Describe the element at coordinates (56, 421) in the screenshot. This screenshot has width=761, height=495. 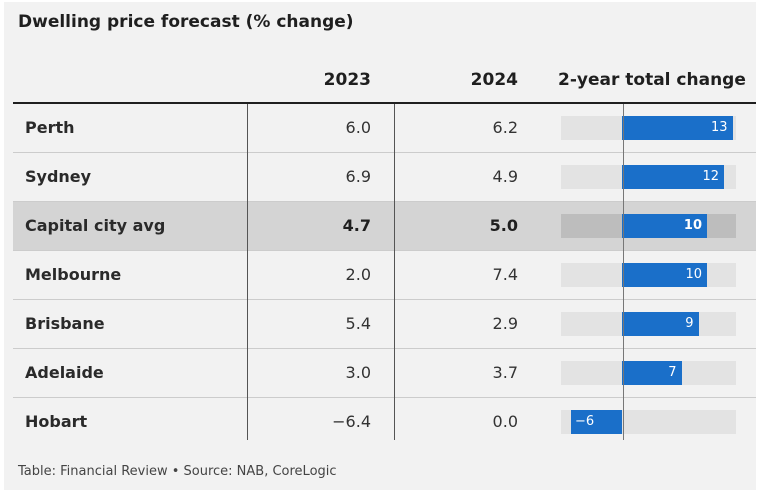
I see `city-name: Hobart` at that location.